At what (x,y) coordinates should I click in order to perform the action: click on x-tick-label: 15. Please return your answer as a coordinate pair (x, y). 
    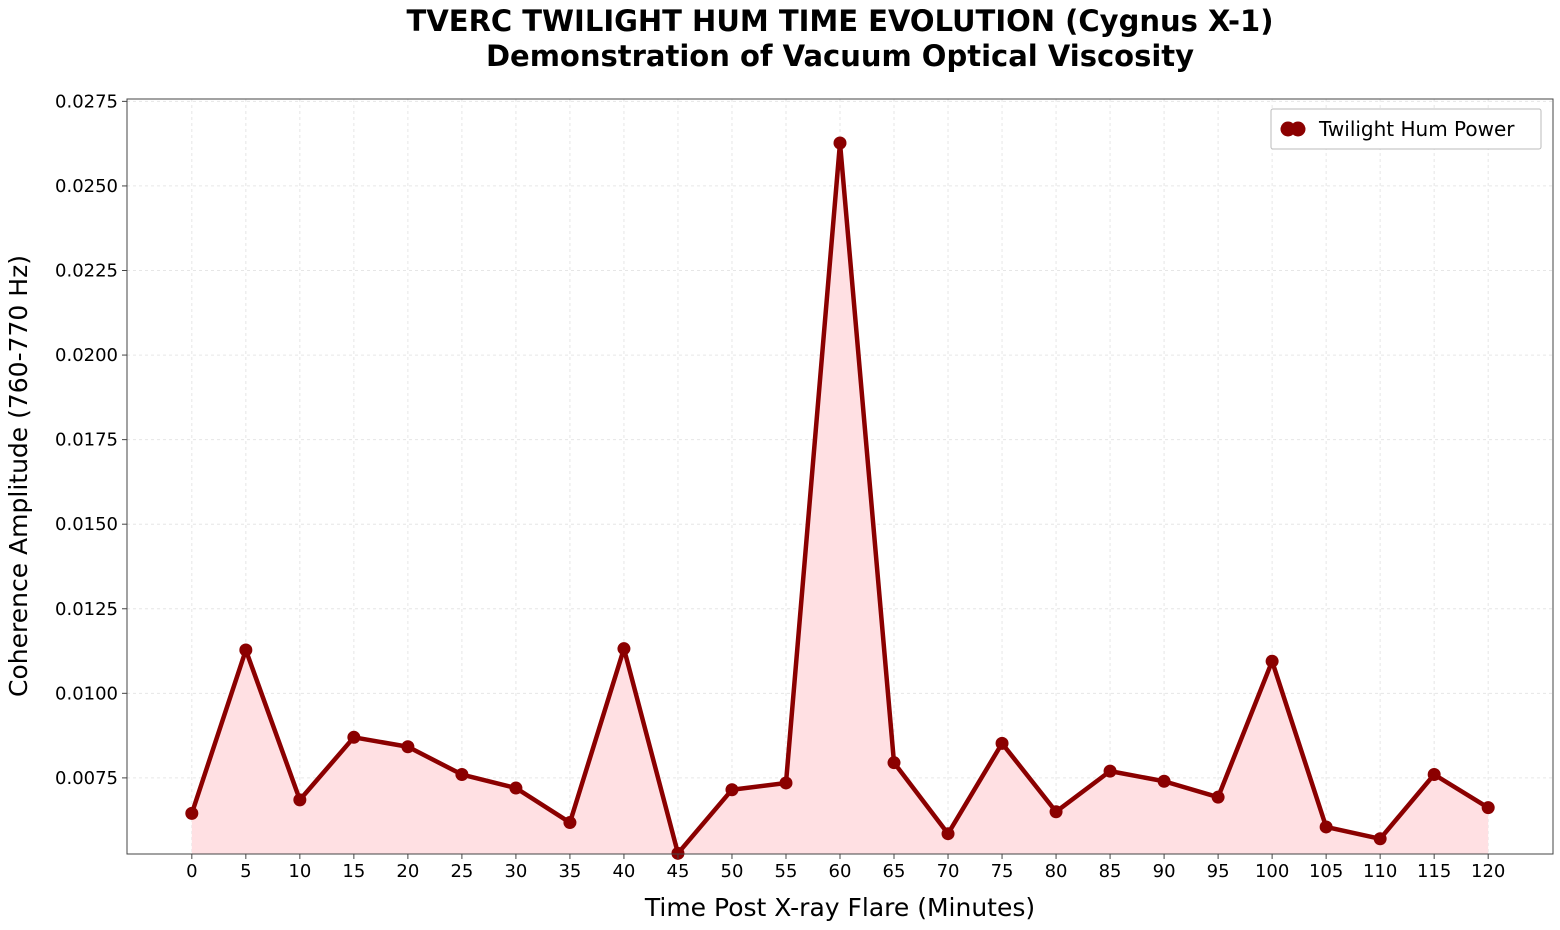
    Looking at the image, I should click on (353, 871).